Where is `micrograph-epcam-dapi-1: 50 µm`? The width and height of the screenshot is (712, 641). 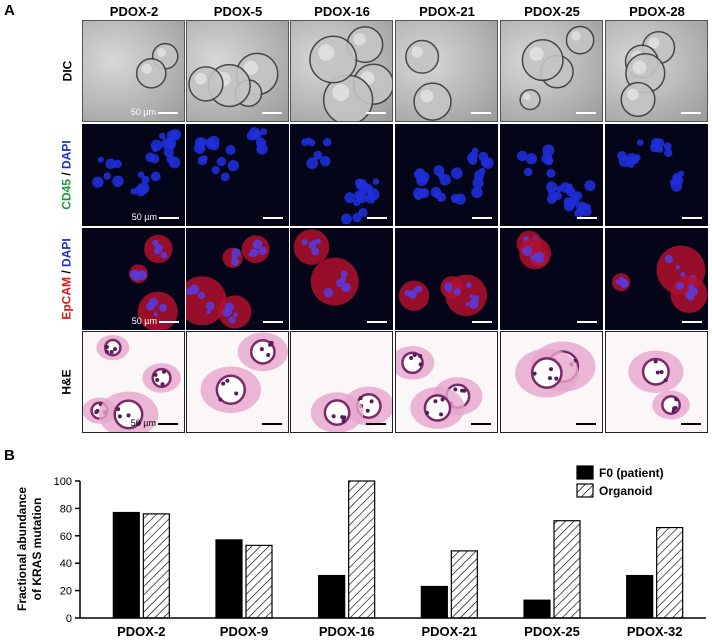 micrograph-epcam-dapi-1: 50 µm is located at coordinates (133, 279).